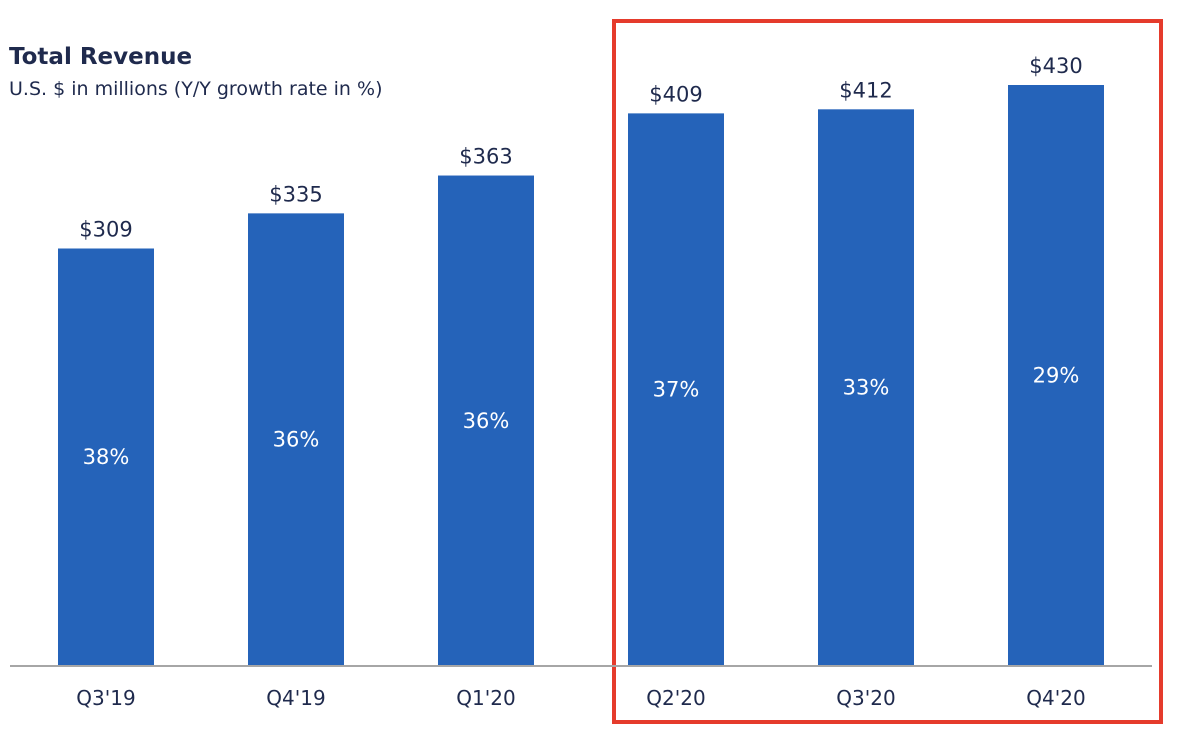  Describe the element at coordinates (865, 90) in the screenshot. I see `value-label-4: $412` at that location.